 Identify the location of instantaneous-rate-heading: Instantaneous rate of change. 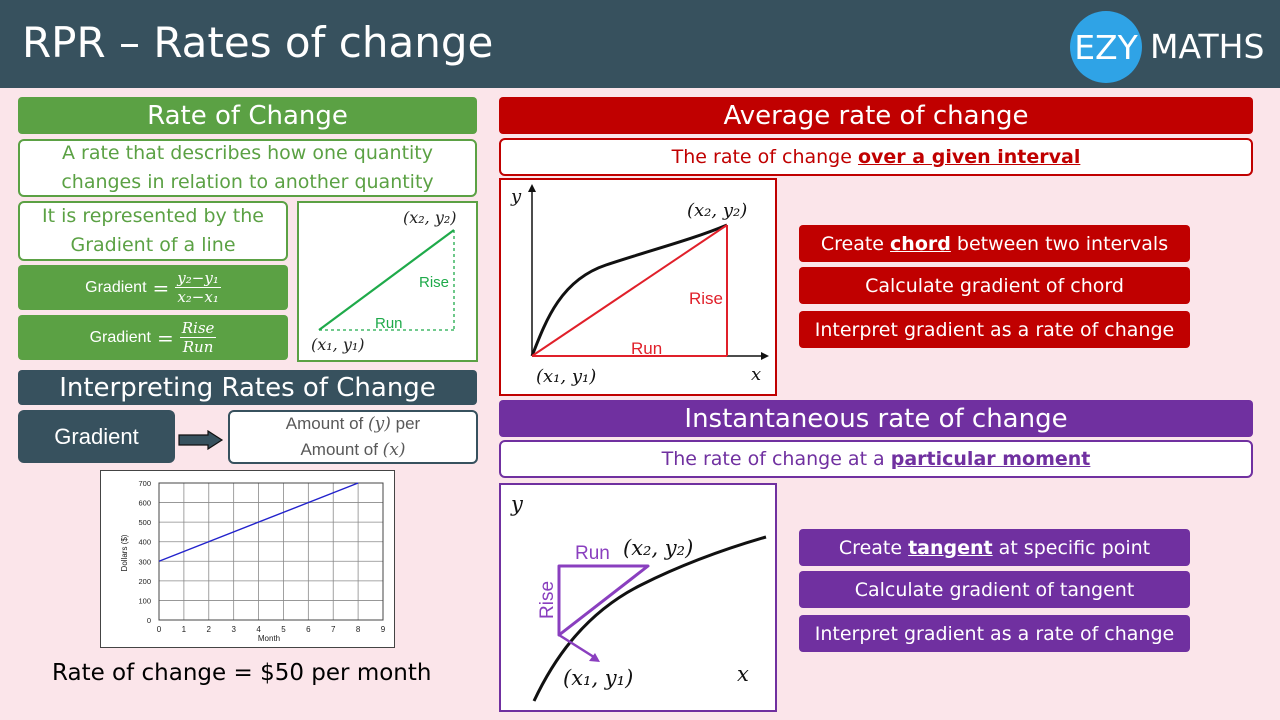
(876, 418).